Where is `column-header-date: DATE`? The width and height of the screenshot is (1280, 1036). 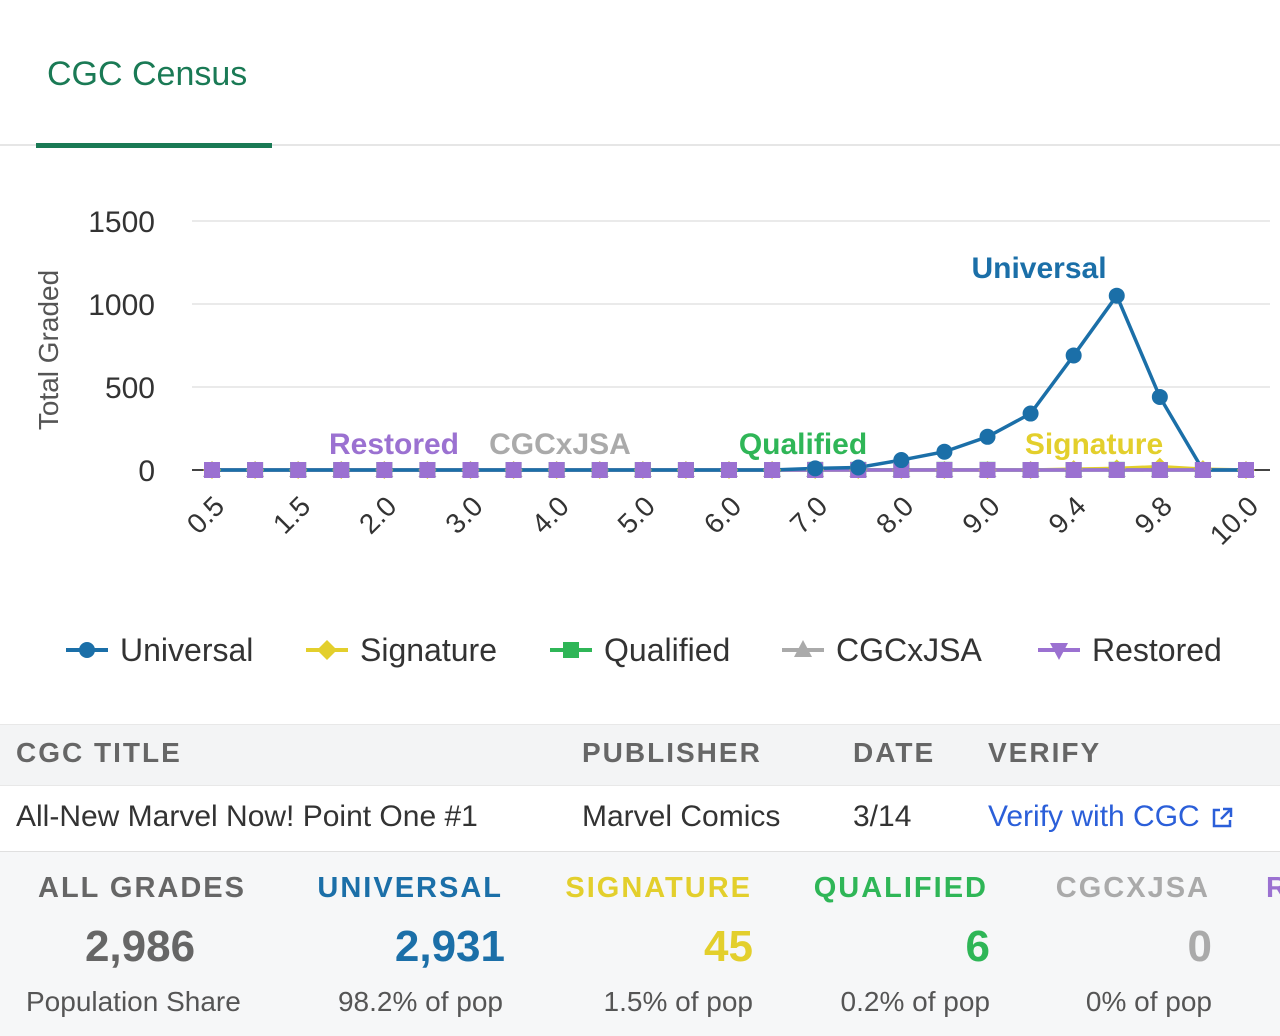
column-header-date: DATE is located at coordinates (894, 752).